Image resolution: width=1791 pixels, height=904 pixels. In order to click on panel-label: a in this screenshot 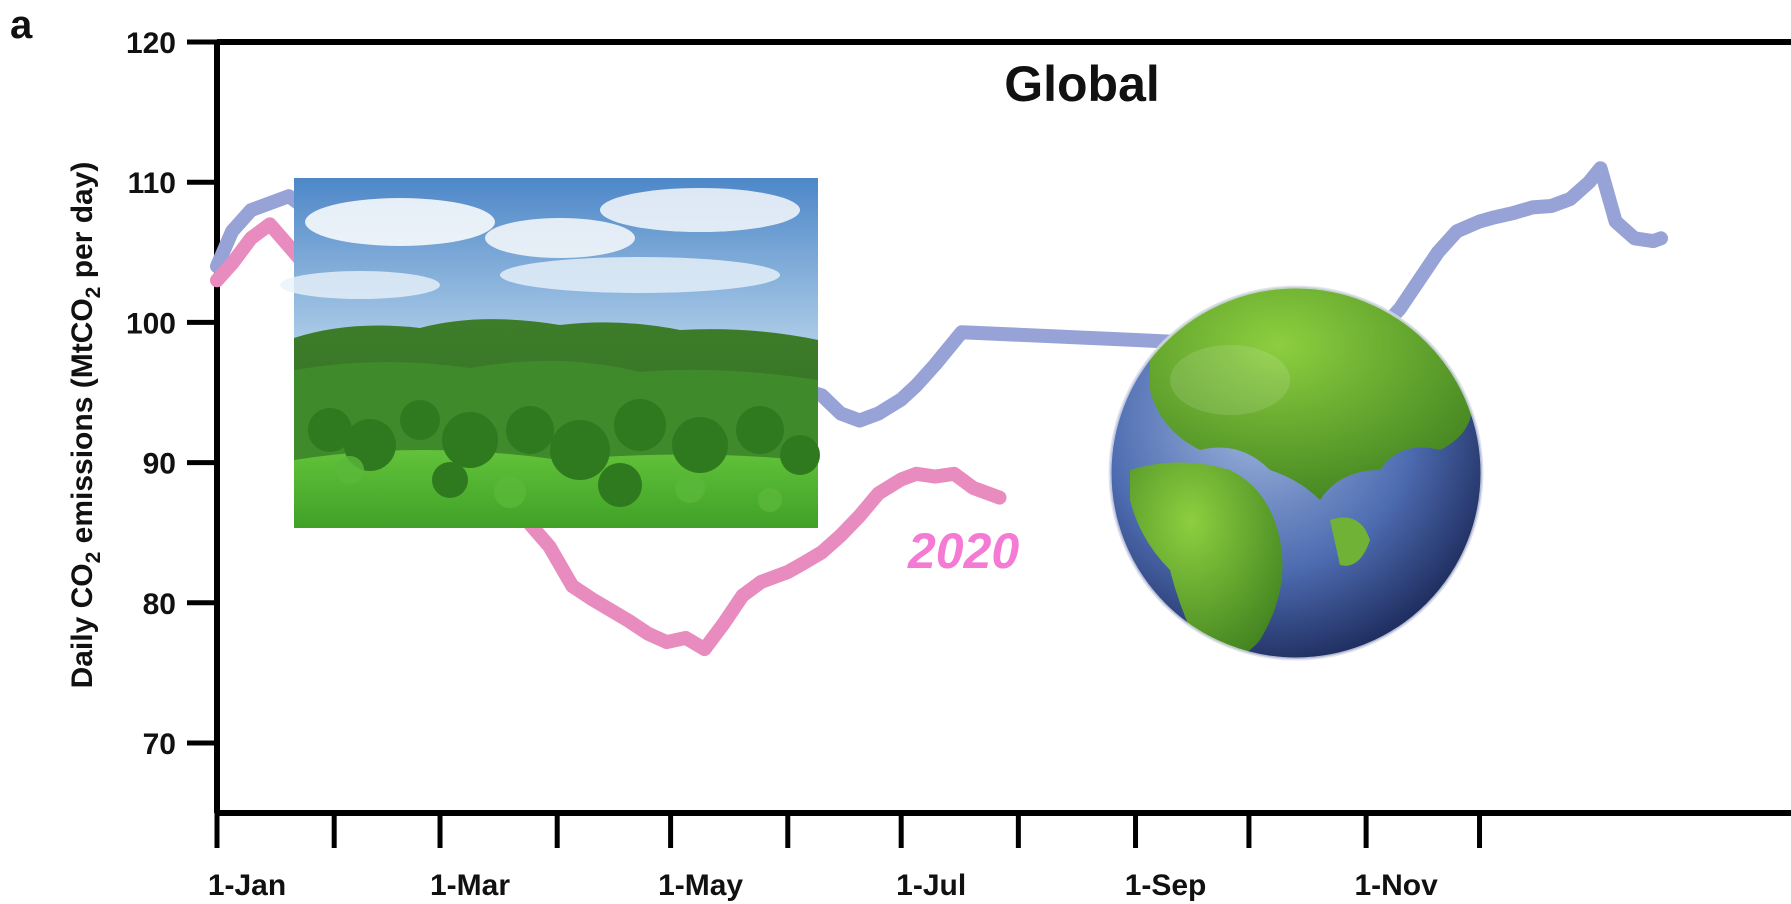, I will do `click(21, 25)`.